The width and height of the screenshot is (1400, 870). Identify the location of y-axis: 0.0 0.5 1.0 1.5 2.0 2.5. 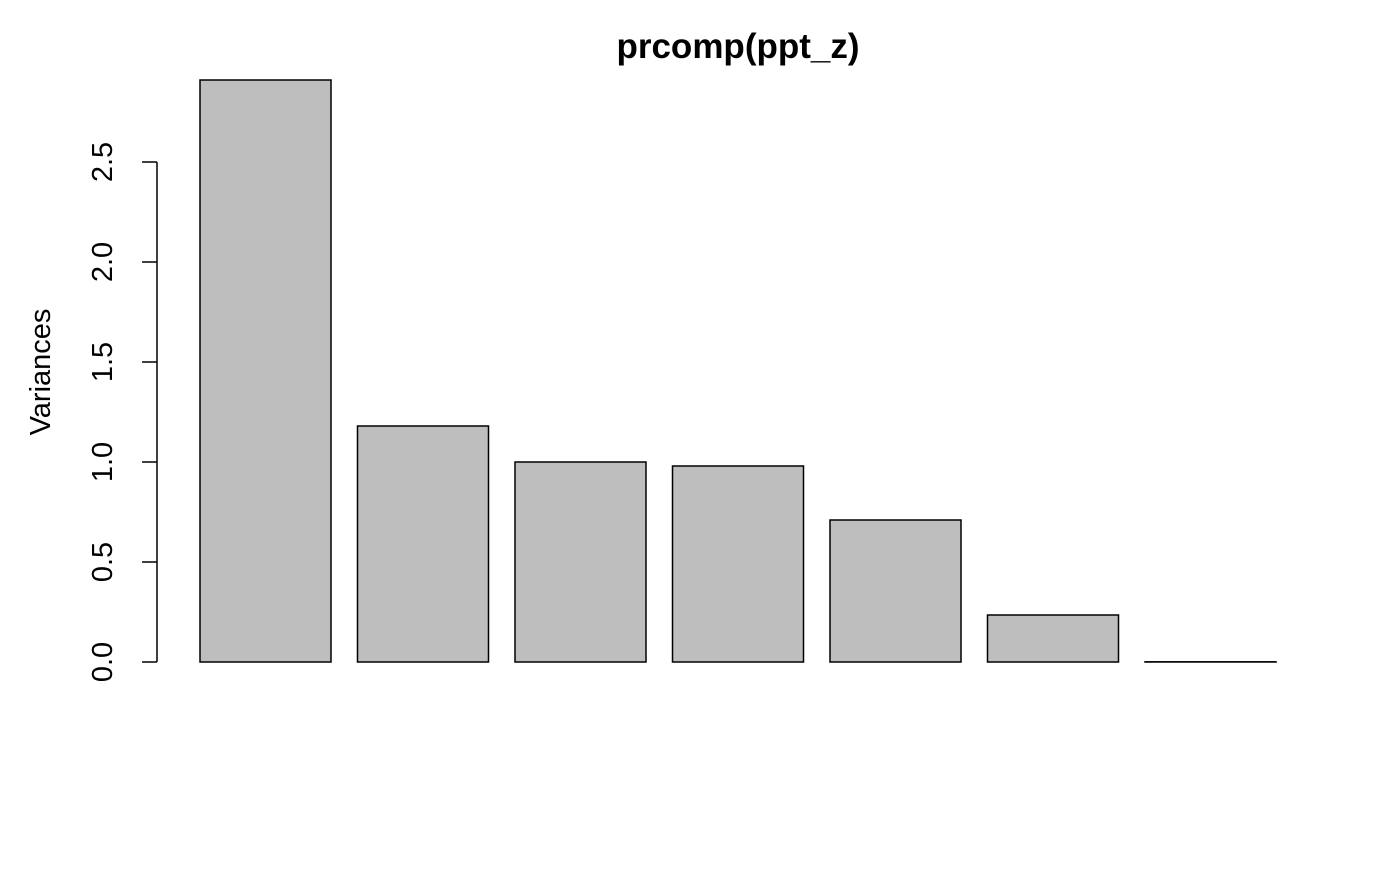
(122, 412).